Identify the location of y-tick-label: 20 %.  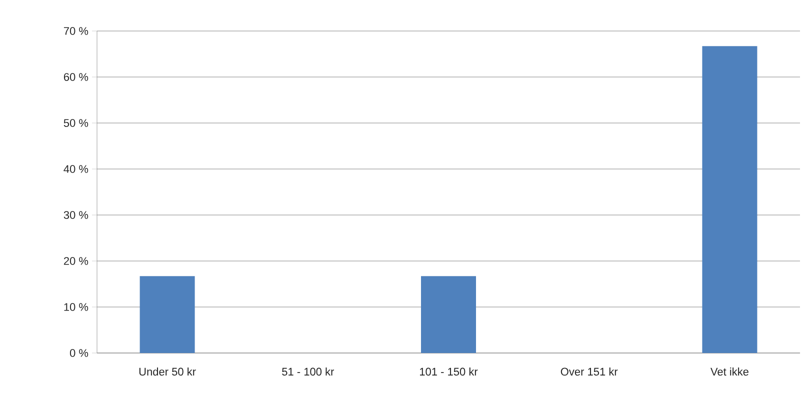
(76, 261).